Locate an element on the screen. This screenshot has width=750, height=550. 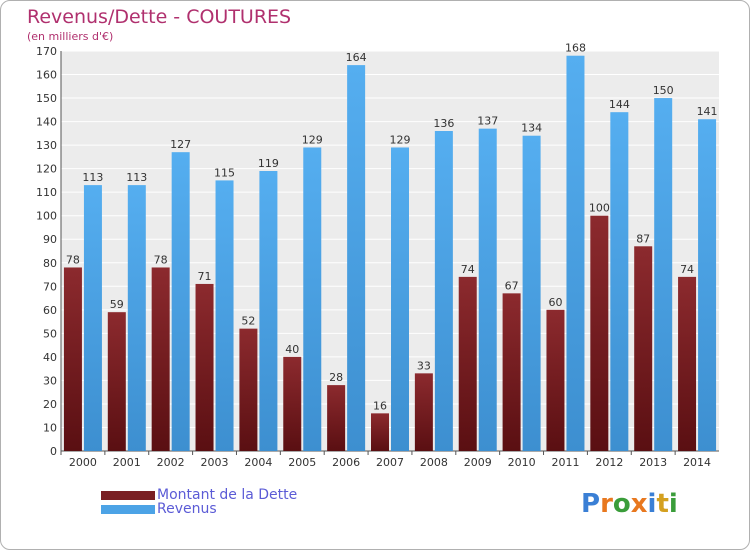
data-label-revenue: 113 is located at coordinates (136, 177).